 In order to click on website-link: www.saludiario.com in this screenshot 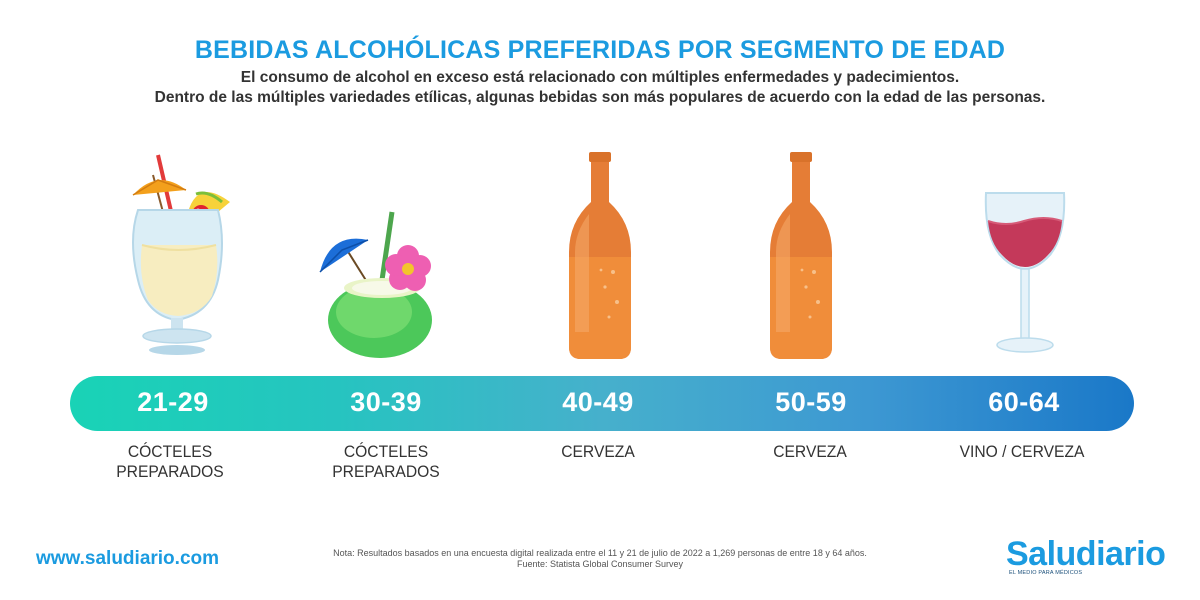, I will do `click(128, 558)`.